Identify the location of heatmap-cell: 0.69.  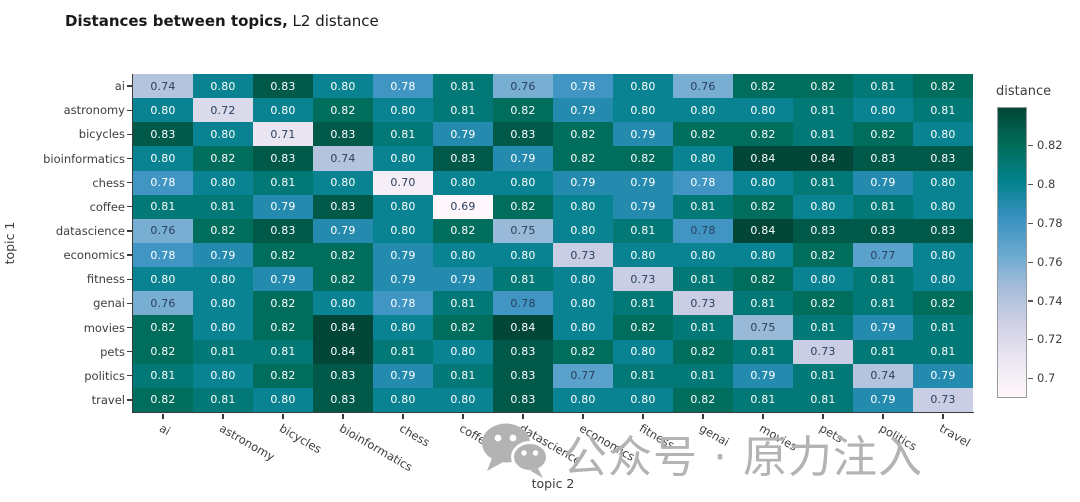
(463, 206).